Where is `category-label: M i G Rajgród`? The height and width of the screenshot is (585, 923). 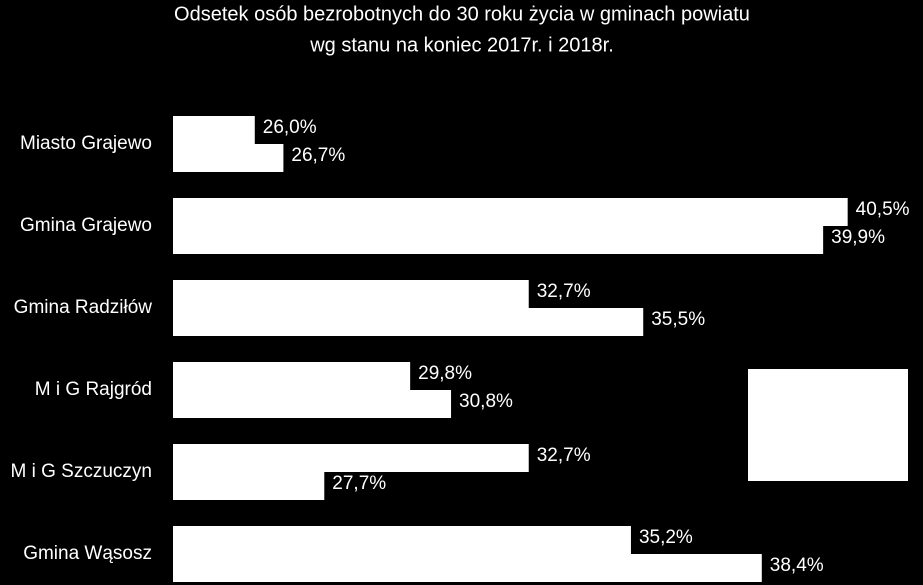 category-label: M i G Rajgród is located at coordinates (93, 389).